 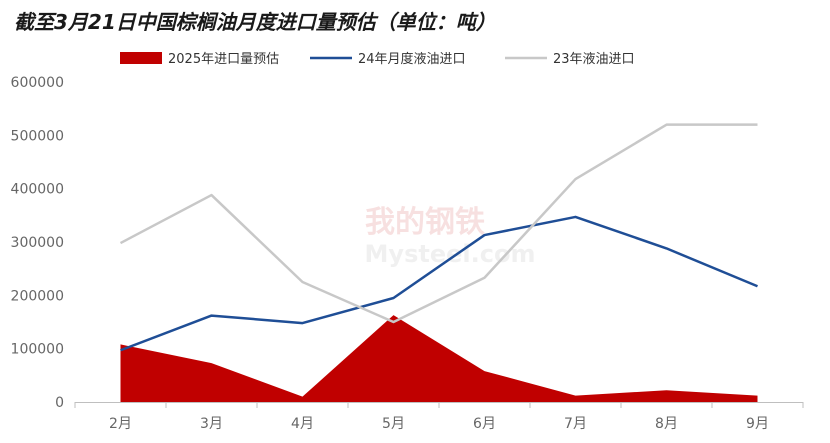 What do you see at coordinates (120, 424) in the screenshot?
I see `x-tick-label: 2月` at bounding box center [120, 424].